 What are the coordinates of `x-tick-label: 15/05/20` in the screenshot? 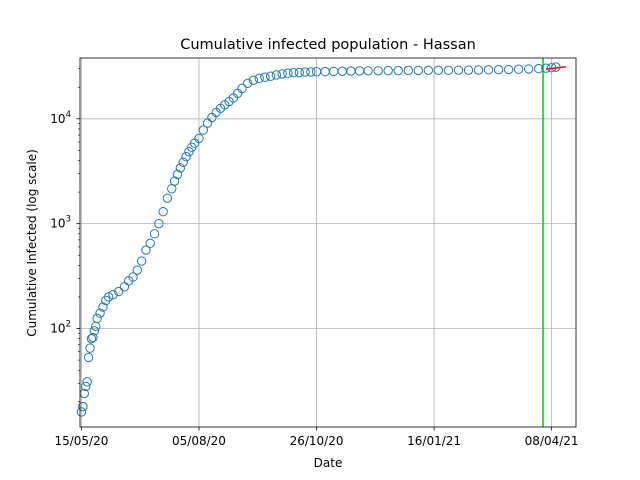 It's located at (81, 441).